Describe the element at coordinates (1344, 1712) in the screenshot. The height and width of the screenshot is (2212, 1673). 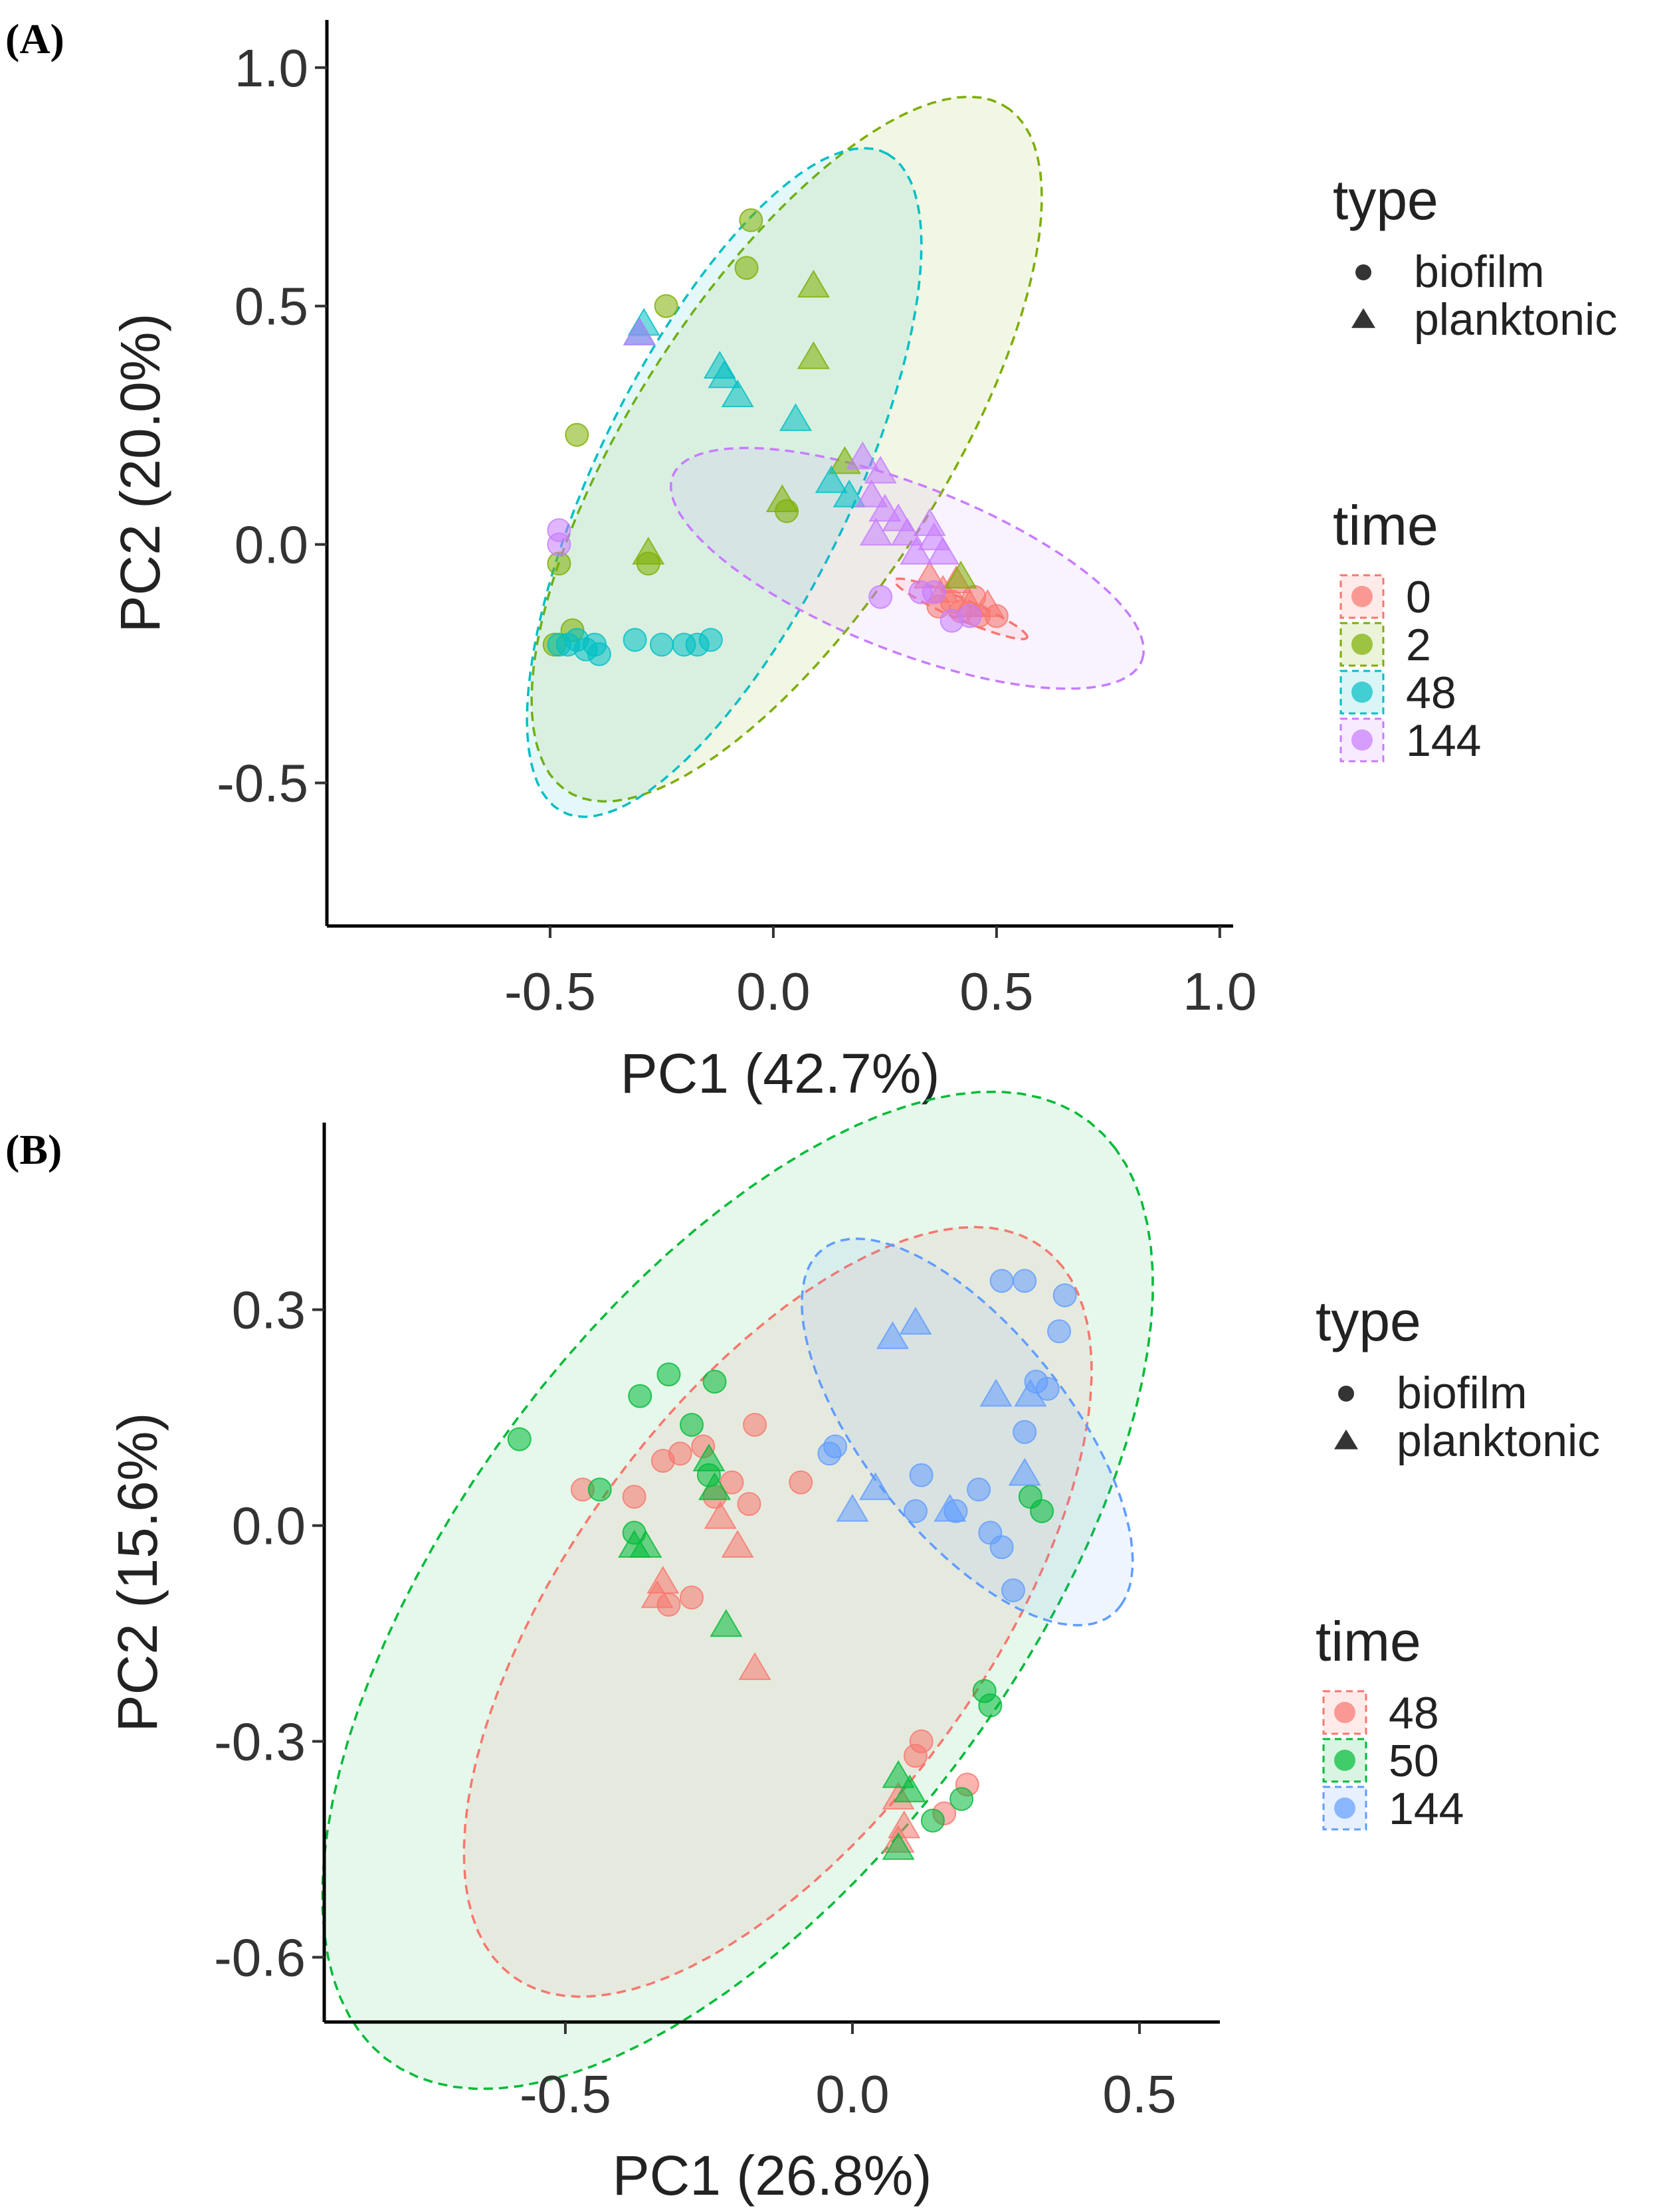
I see `legend-time-swatch` at that location.